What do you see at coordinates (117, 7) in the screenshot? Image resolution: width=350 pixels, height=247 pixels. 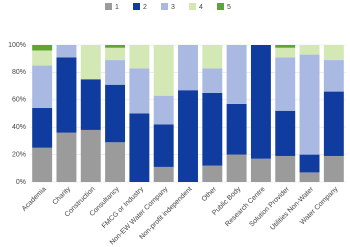 I see `legend-label: 1` at bounding box center [117, 7].